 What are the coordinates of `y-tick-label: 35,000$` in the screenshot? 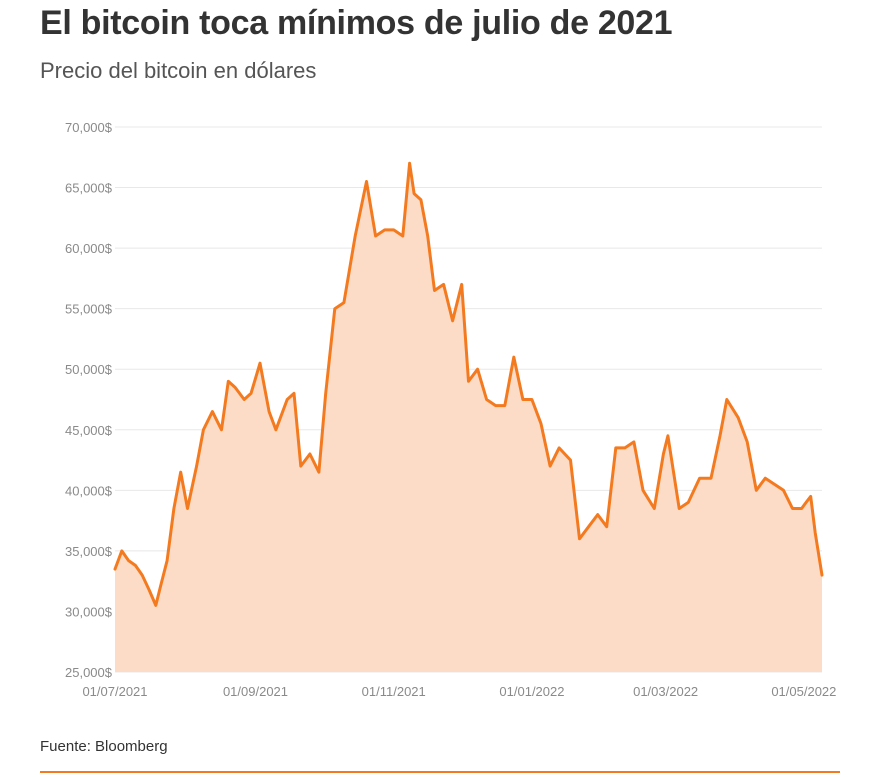 It's located at (89, 551).